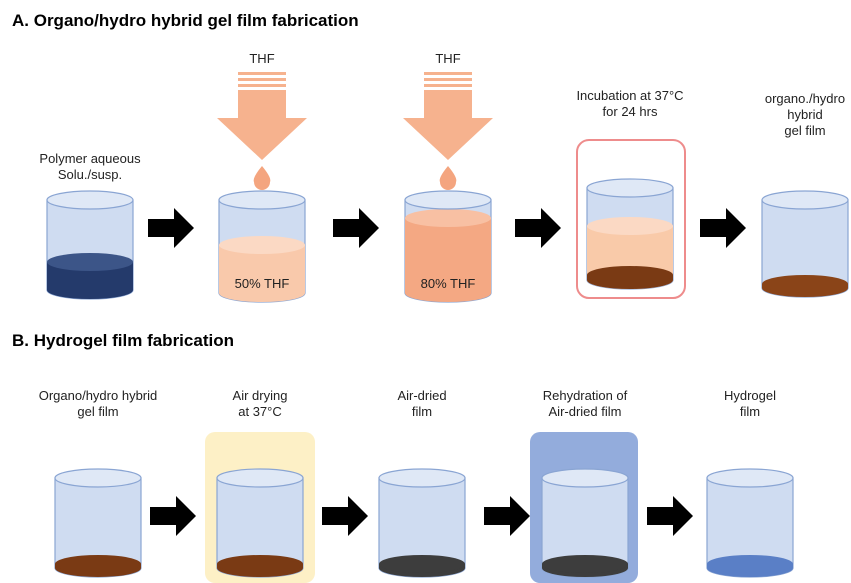 The height and width of the screenshot is (583, 851). I want to click on content-label: 50% THF, so click(262, 283).